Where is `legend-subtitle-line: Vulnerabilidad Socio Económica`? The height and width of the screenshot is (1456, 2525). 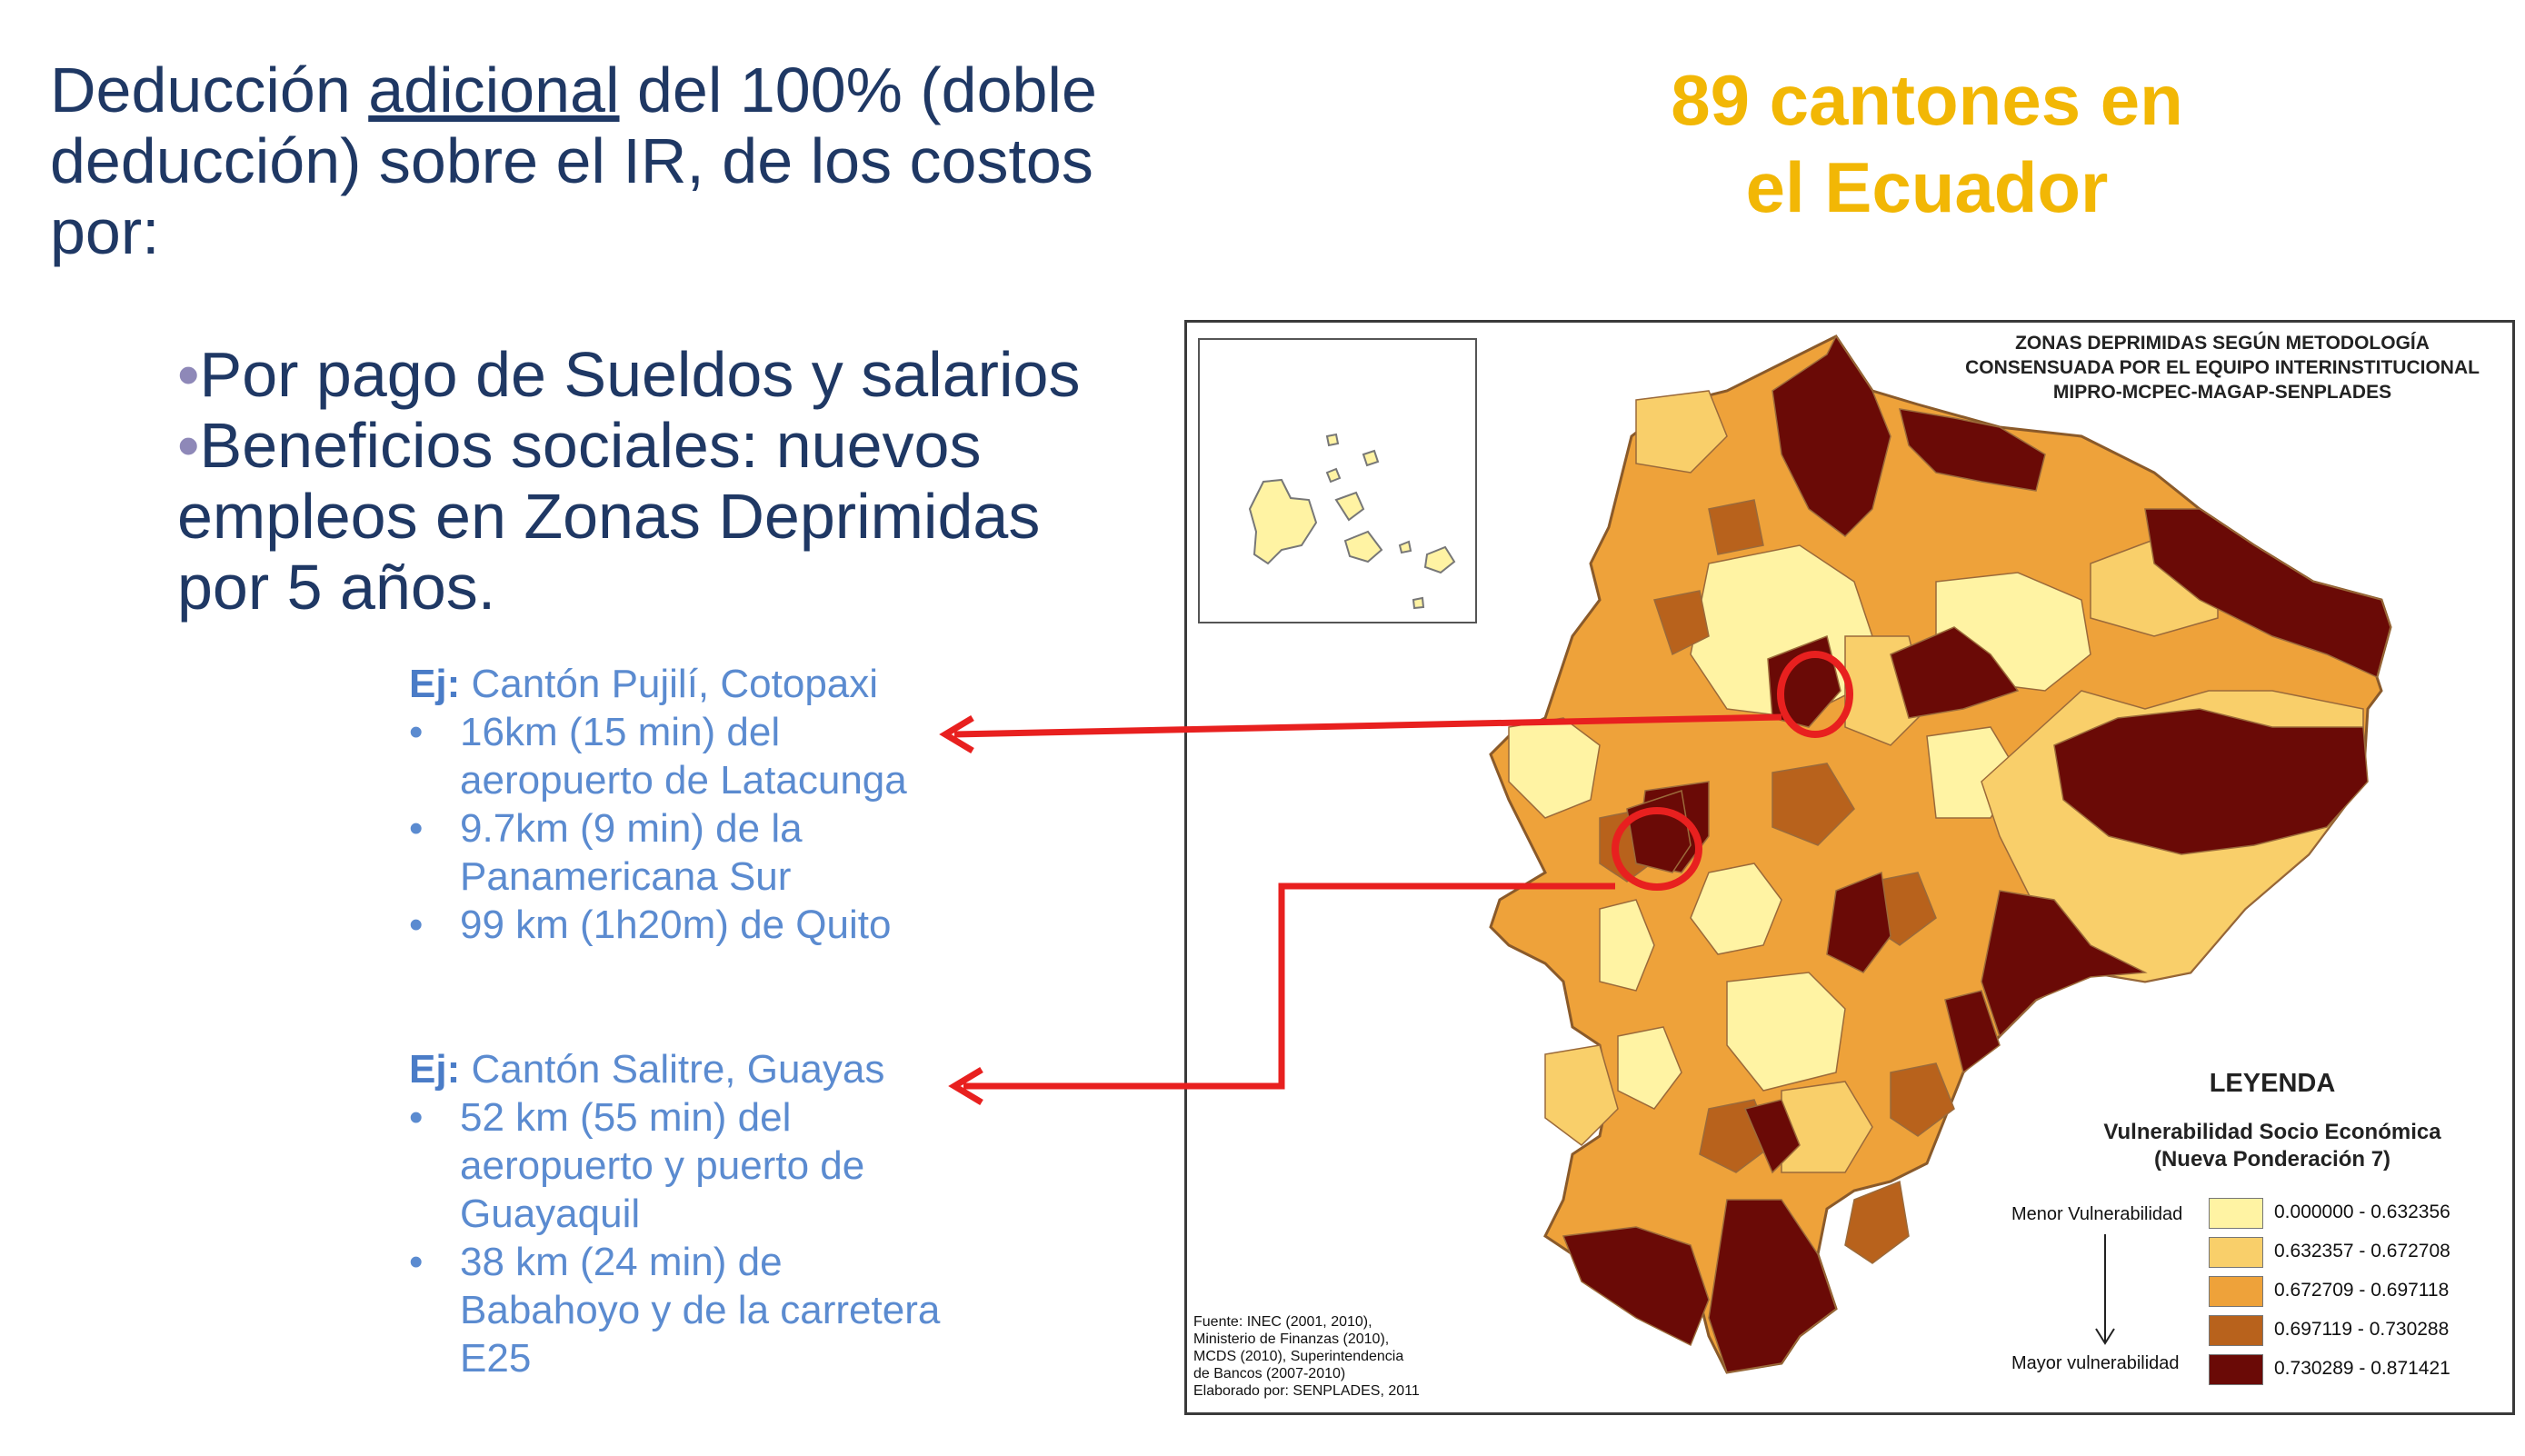 legend-subtitle-line: Vulnerabilidad Socio Económica is located at coordinates (2272, 1132).